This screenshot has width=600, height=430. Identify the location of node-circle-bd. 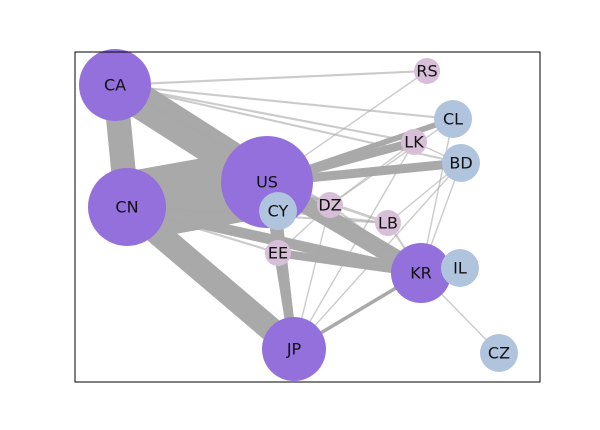
(461, 163).